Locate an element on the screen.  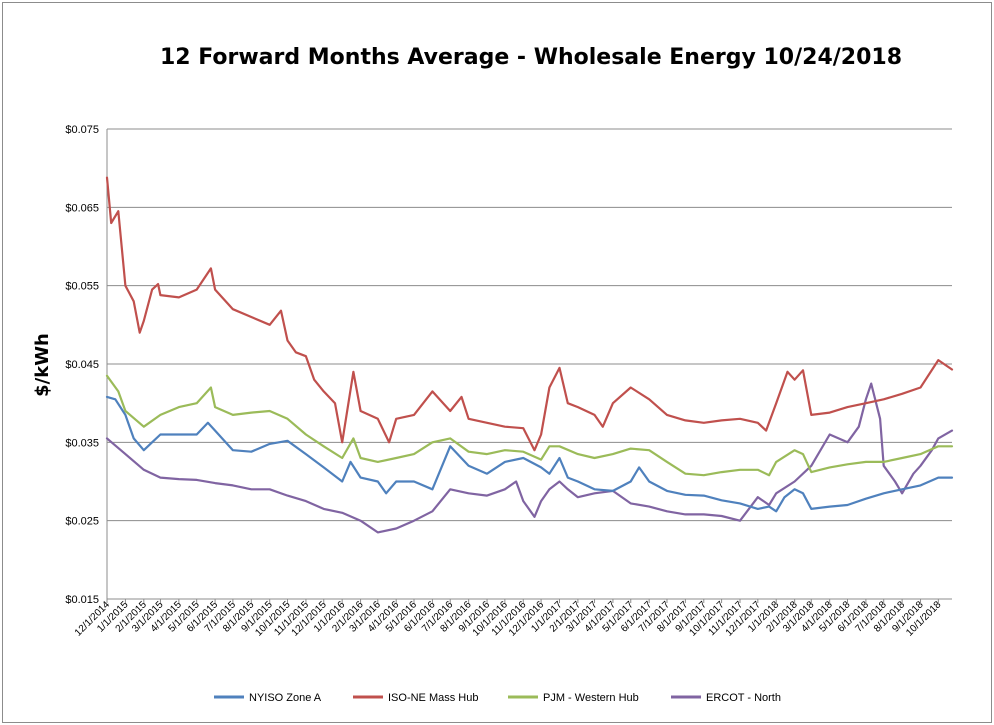
y-tick-label: $0.045 is located at coordinates (82, 365).